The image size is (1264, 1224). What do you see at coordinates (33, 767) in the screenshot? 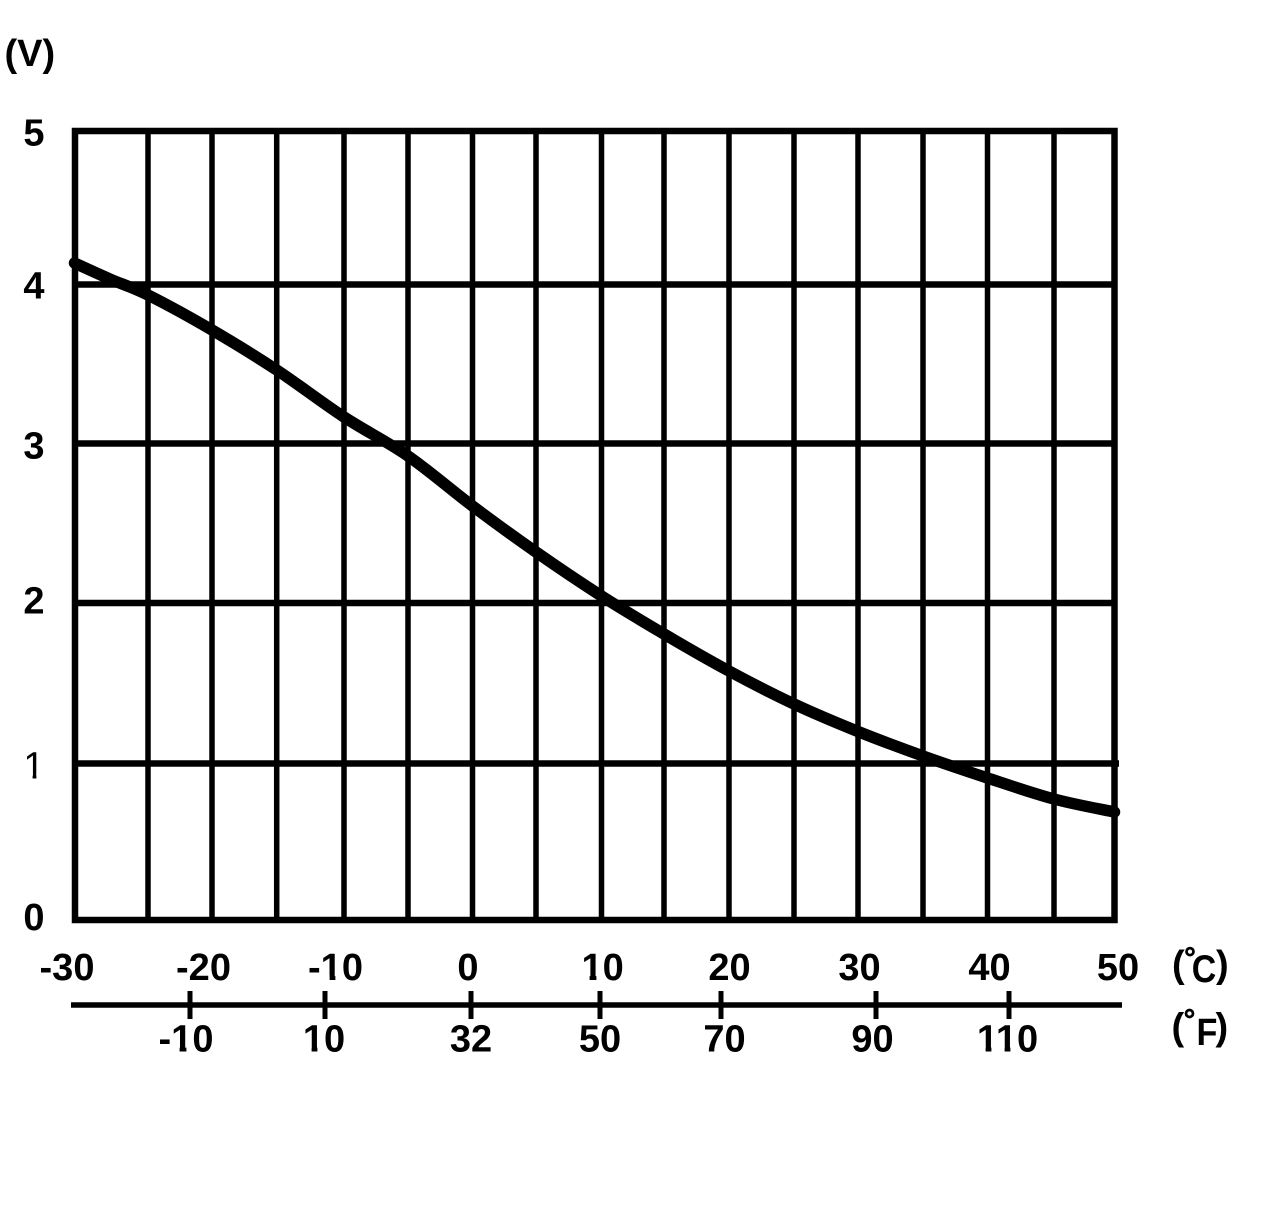
I see `svg-text: 1` at bounding box center [33, 767].